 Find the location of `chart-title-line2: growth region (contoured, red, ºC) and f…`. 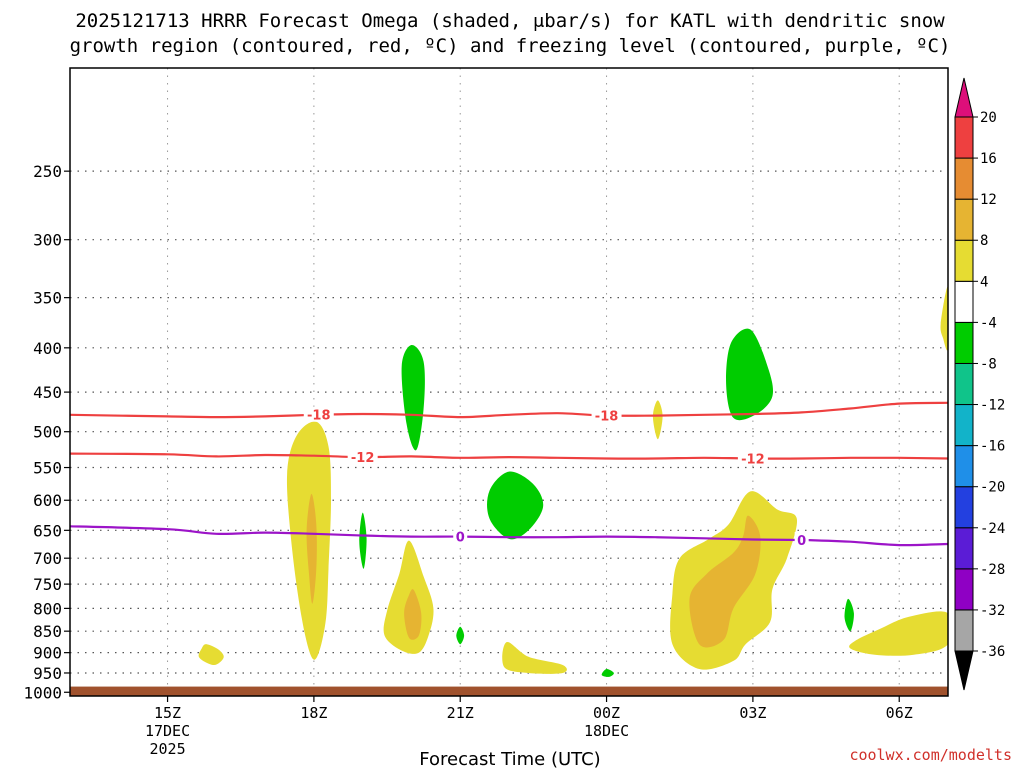

chart-title-line2: growth region (contoured, red, ºC) and f… is located at coordinates (510, 46).